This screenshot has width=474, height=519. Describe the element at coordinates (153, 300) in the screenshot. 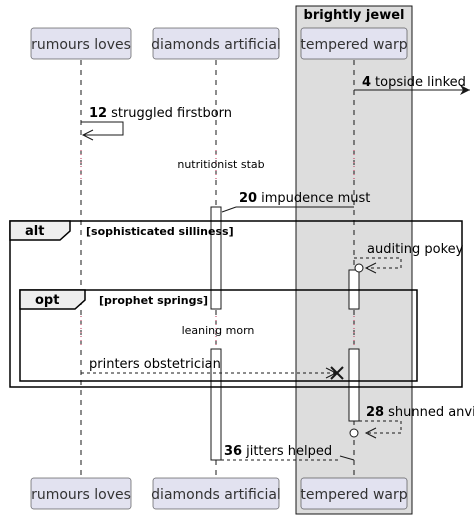

I see `opt-frame-guard: [prophet springs]` at that location.